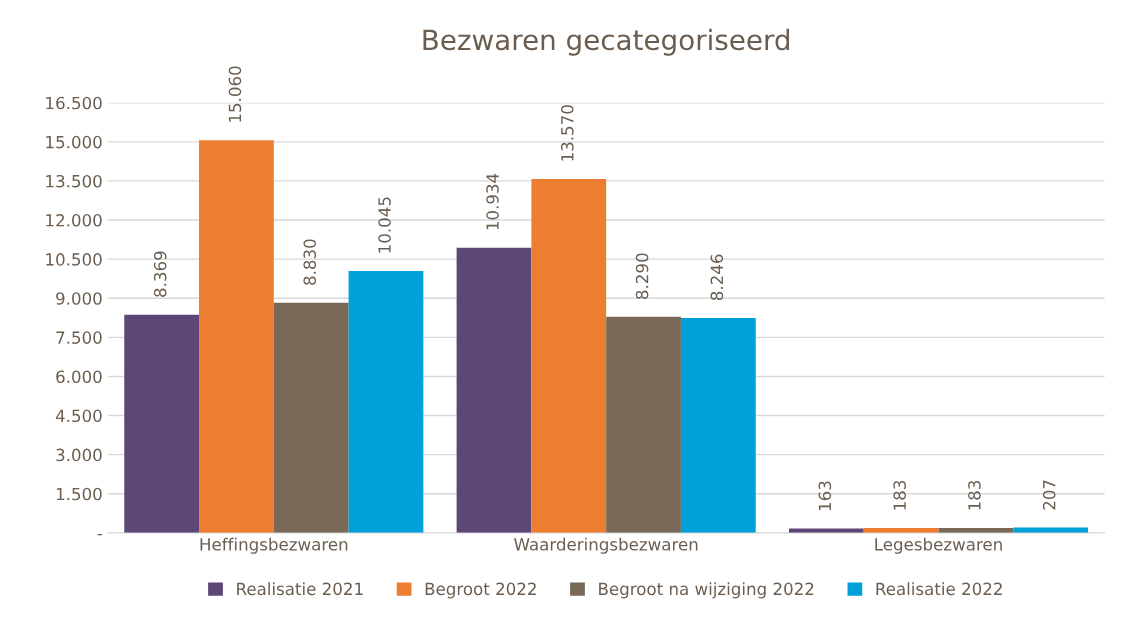  Describe the element at coordinates (939, 589) in the screenshot. I see `legend-label: Realisatie 2022` at that location.